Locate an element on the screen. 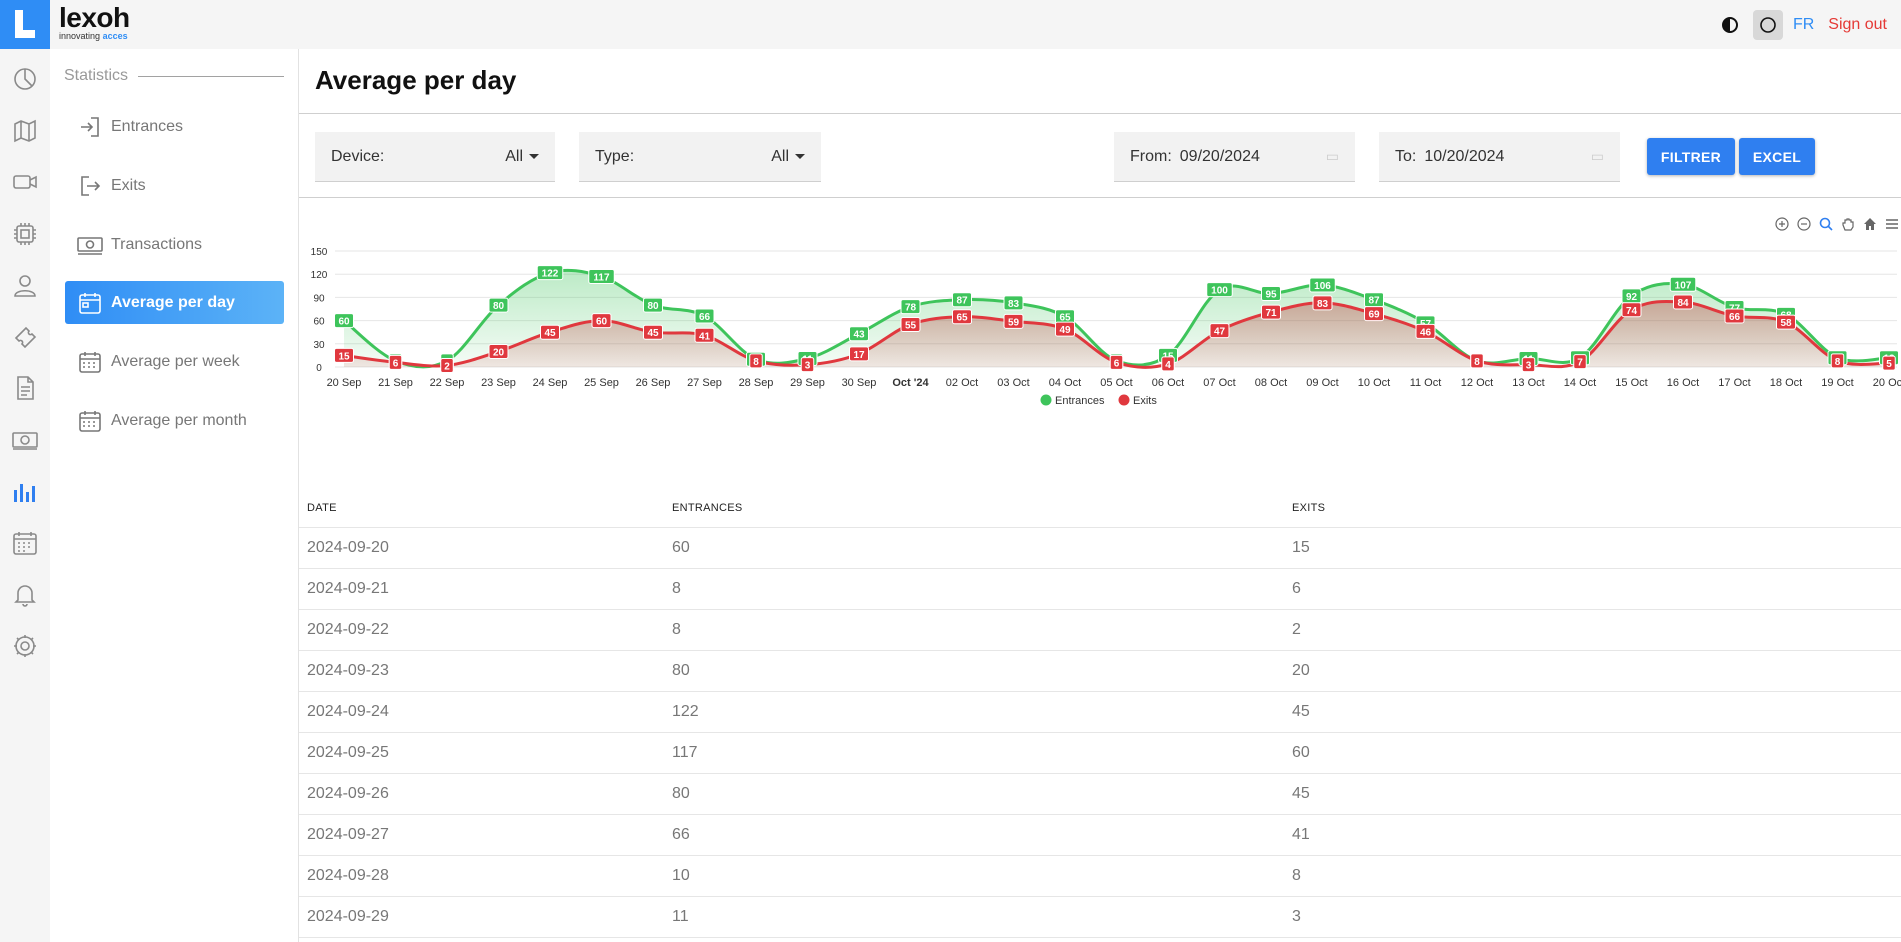  cell-exits: 2 is located at coordinates (1296, 629).